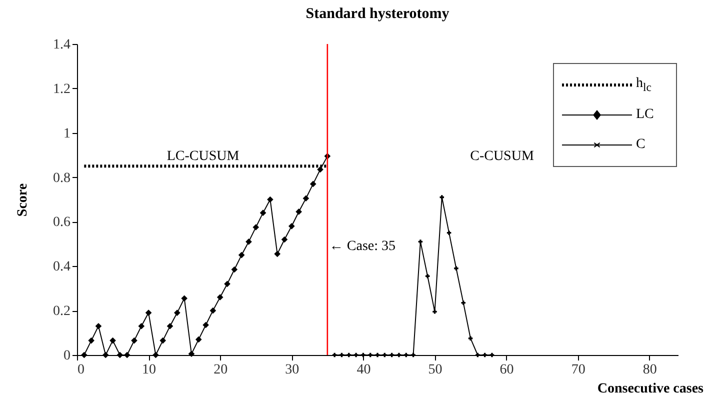  Describe the element at coordinates (363, 370) in the screenshot. I see `x-tick-label: 40` at that location.